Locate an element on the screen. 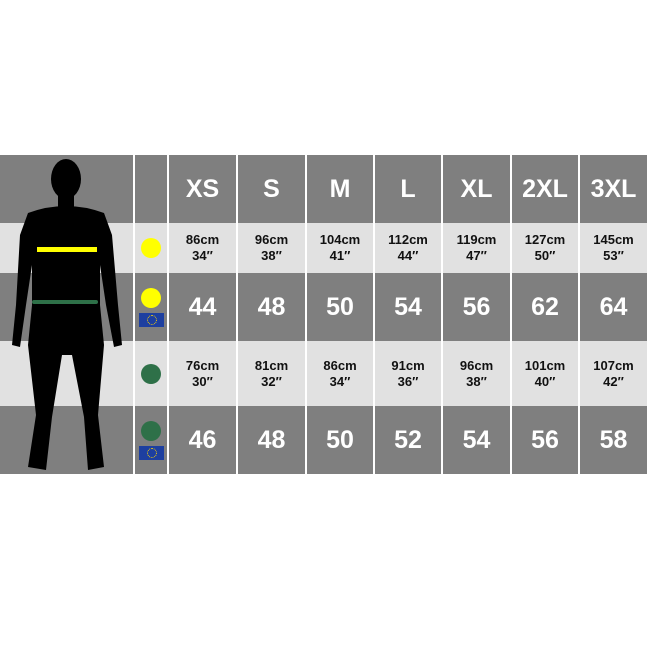 The height and width of the screenshot is (650, 650). eu-size: 62 is located at coordinates (545, 306).